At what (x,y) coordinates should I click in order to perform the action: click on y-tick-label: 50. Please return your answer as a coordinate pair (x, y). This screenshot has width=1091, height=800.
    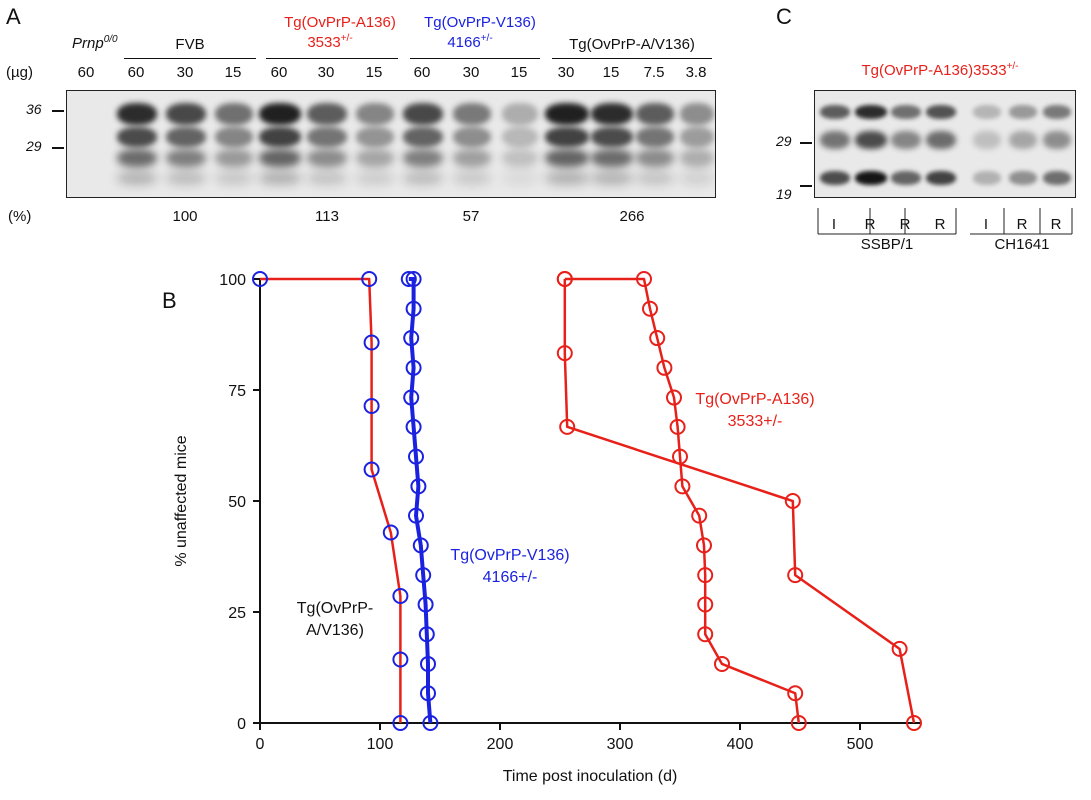
    Looking at the image, I should click on (237, 502).